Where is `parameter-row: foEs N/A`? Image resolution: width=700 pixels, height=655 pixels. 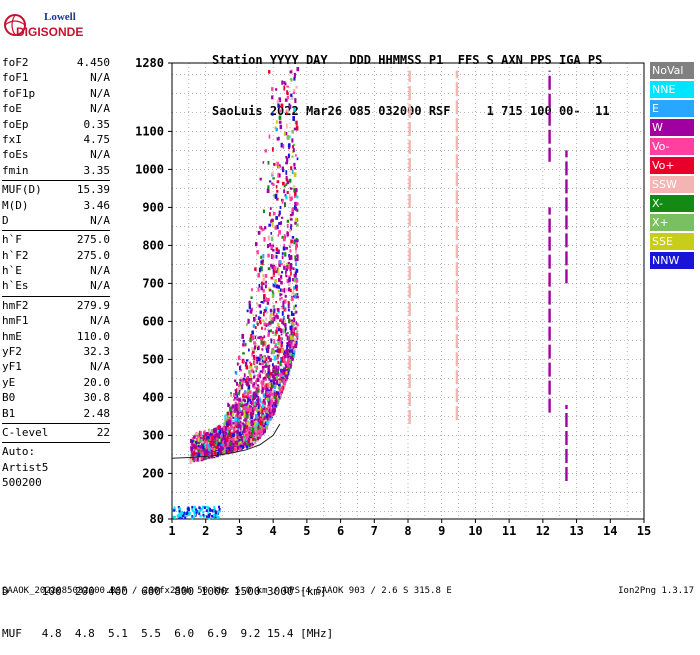
parameter-row: foEs N/A is located at coordinates (56, 155).